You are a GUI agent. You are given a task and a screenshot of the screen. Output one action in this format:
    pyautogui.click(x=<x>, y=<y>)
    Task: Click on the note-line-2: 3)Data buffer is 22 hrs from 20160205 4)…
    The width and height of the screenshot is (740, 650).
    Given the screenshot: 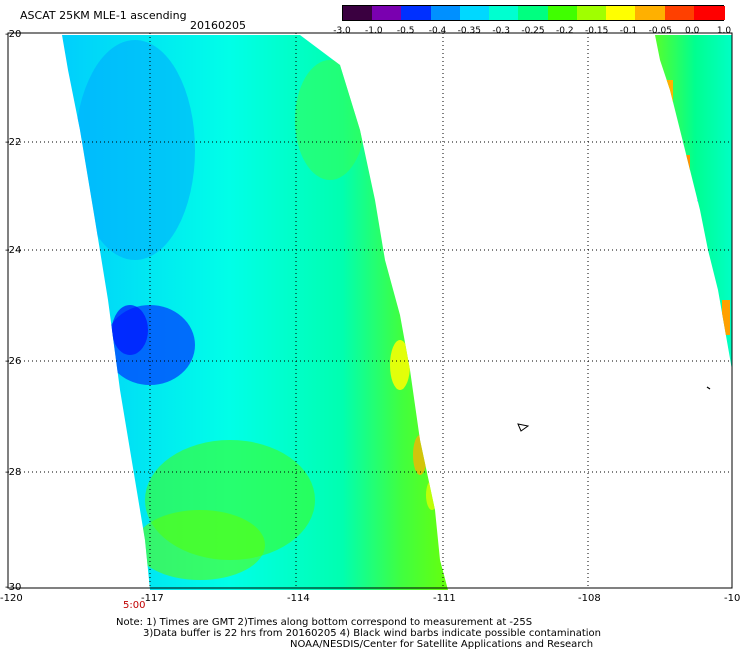 What is the action you would take?
    pyautogui.click(x=372, y=633)
    